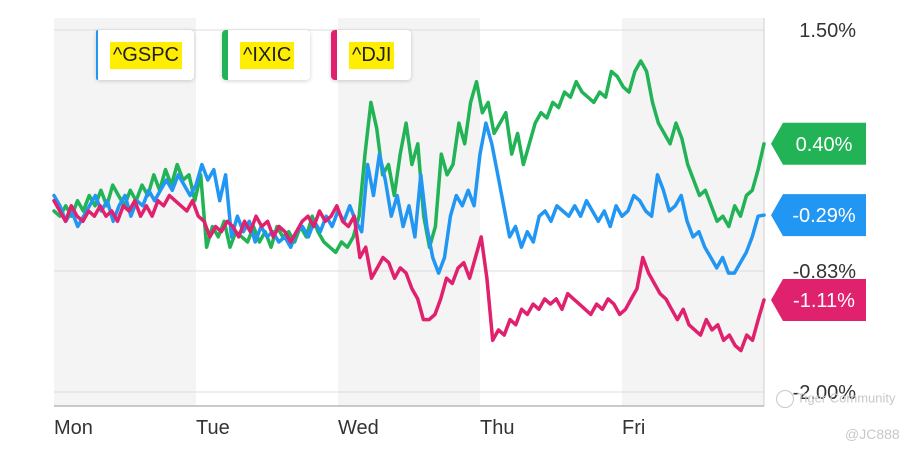 The width and height of the screenshot is (922, 461). Describe the element at coordinates (97, 55) in the screenshot. I see `legend-swatch-gspc` at that location.